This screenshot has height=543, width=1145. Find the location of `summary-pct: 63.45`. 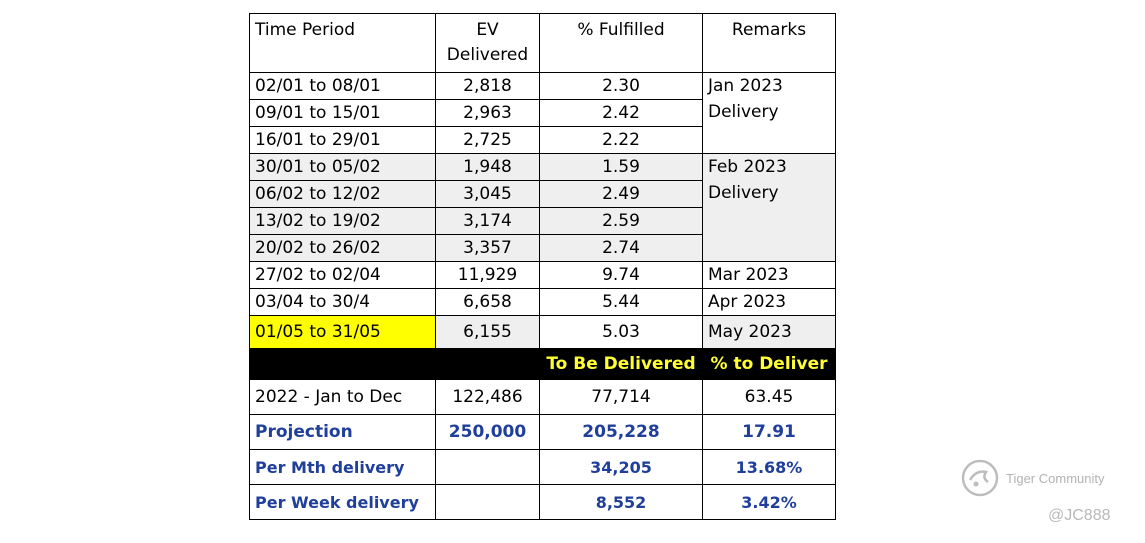

summary-pct: 63.45 is located at coordinates (769, 397).